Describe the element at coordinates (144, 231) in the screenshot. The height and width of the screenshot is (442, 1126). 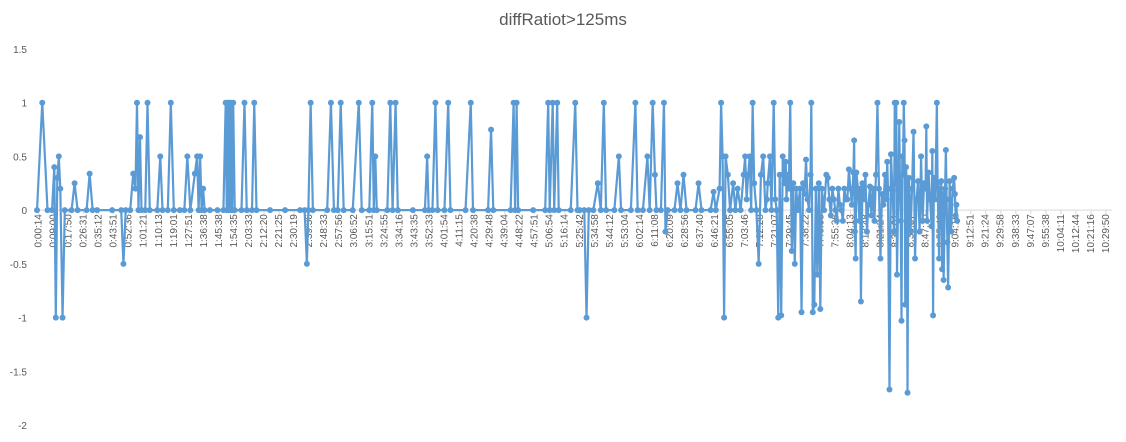
I see `x-tick-label: 1:01:21` at that location.